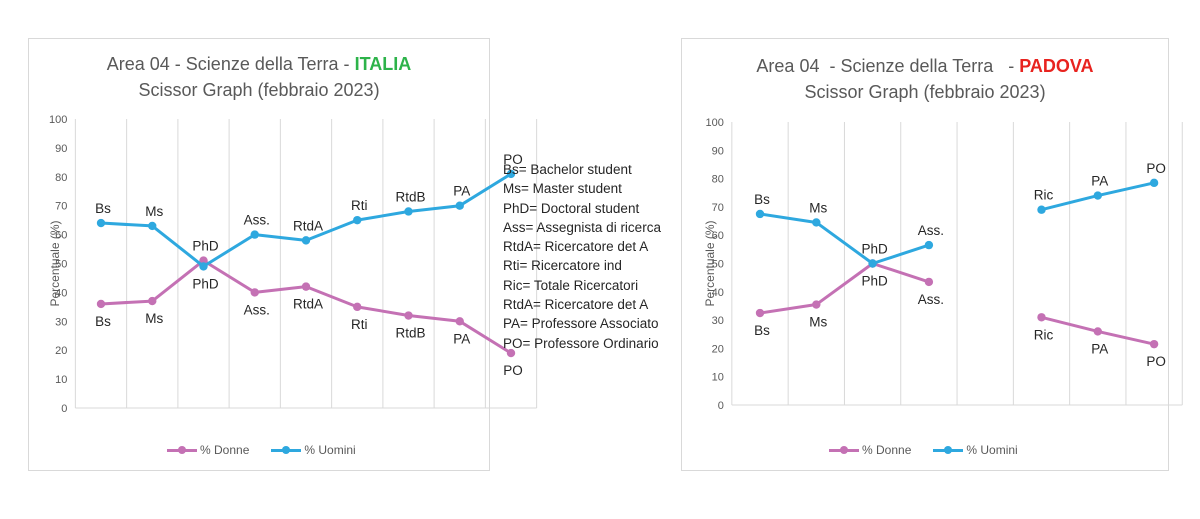 The width and height of the screenshot is (1200, 519). Describe the element at coordinates (261, 450) in the screenshot. I see `chart-legend: % Donne % Uomini` at that location.